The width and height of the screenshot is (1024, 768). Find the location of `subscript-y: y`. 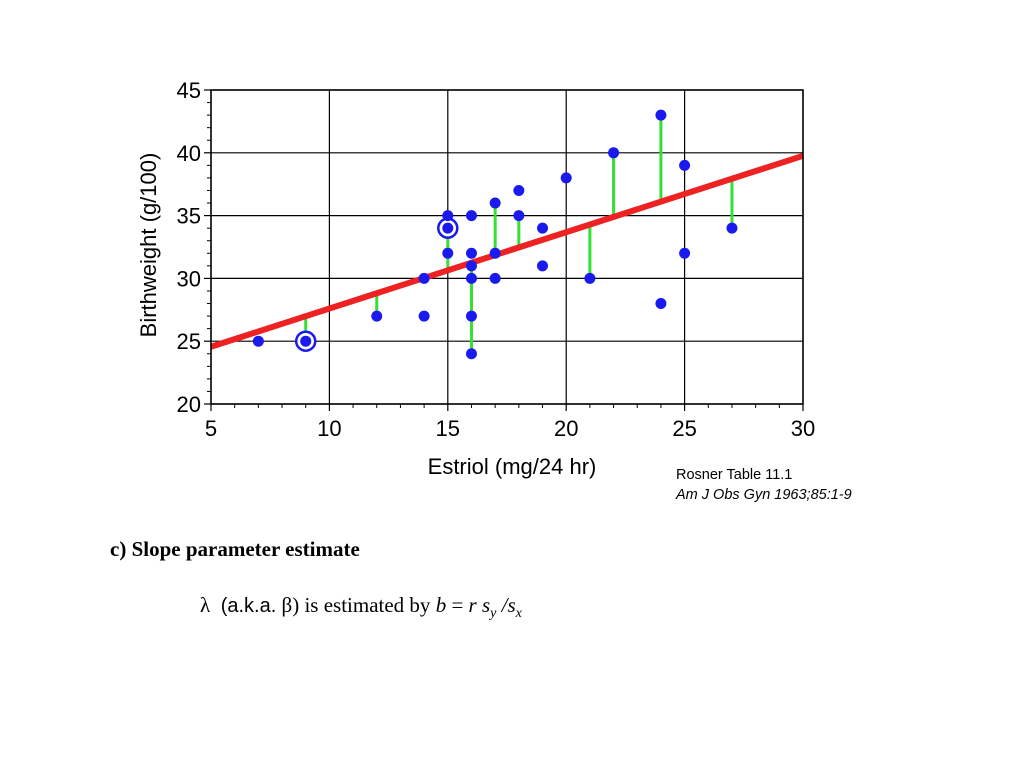

subscript-y: y is located at coordinates (493, 614).